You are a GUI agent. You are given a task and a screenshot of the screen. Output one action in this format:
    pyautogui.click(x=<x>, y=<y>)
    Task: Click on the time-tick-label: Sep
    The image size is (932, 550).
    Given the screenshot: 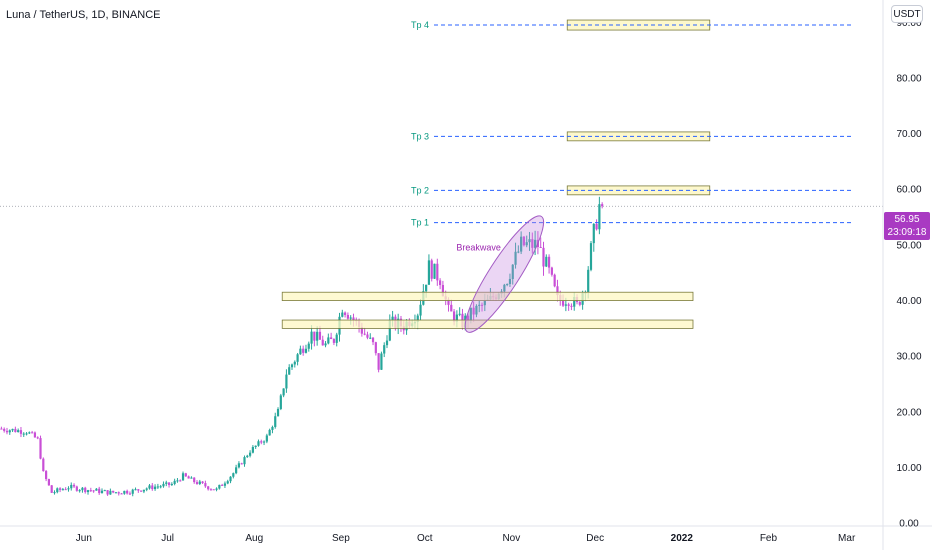 What is the action you would take?
    pyautogui.click(x=341, y=538)
    